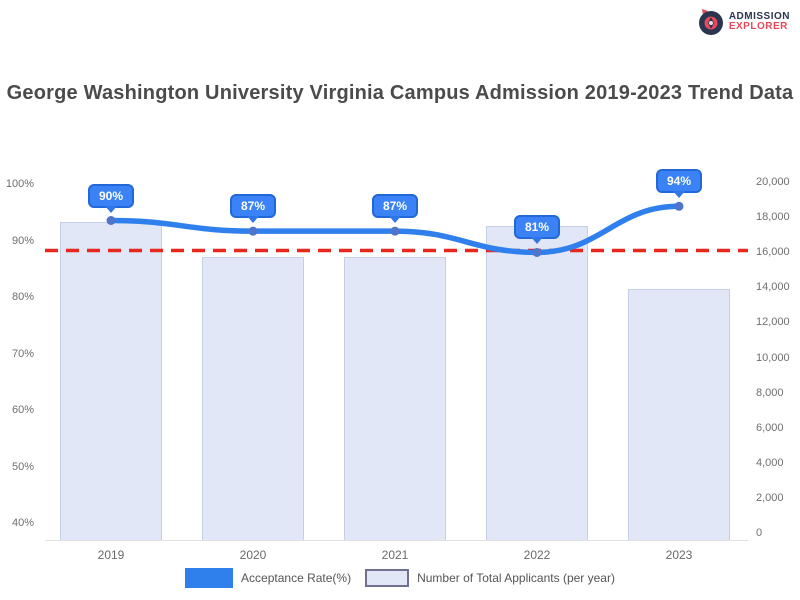 The height and width of the screenshot is (600, 800). What do you see at coordinates (111, 195) in the screenshot?
I see `data-label-badge: 90%` at bounding box center [111, 195].